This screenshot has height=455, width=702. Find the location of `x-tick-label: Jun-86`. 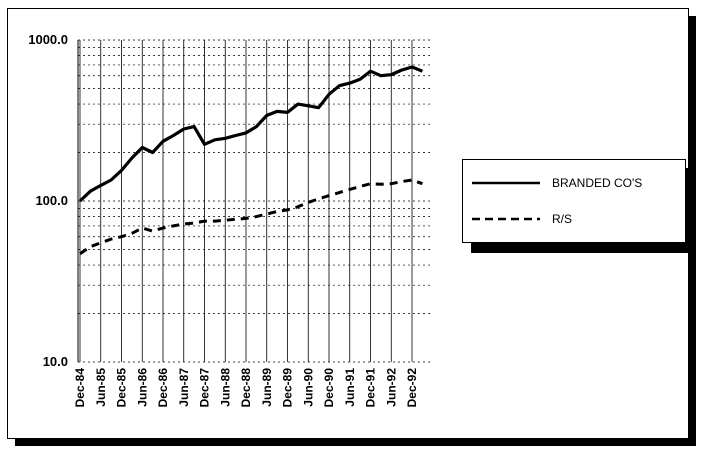

x-tick-label: Jun-86 is located at coordinates (142, 387).